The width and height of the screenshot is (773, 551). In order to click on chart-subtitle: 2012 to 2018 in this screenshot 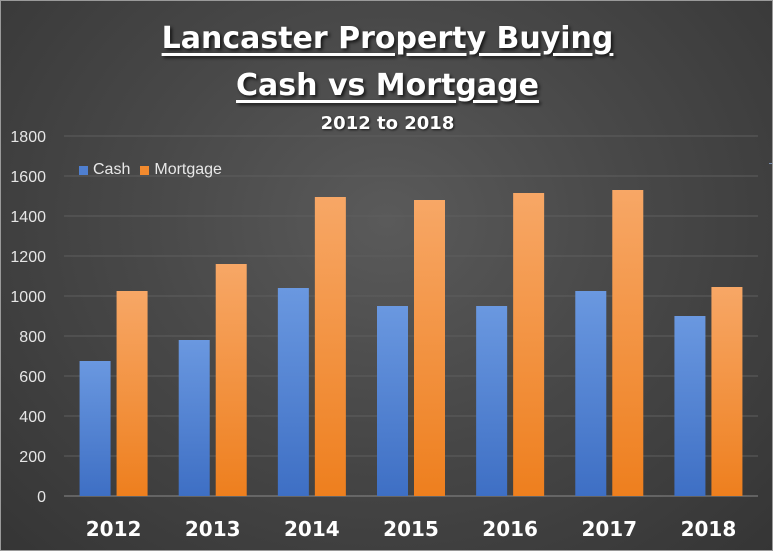, I will do `click(387, 123)`.